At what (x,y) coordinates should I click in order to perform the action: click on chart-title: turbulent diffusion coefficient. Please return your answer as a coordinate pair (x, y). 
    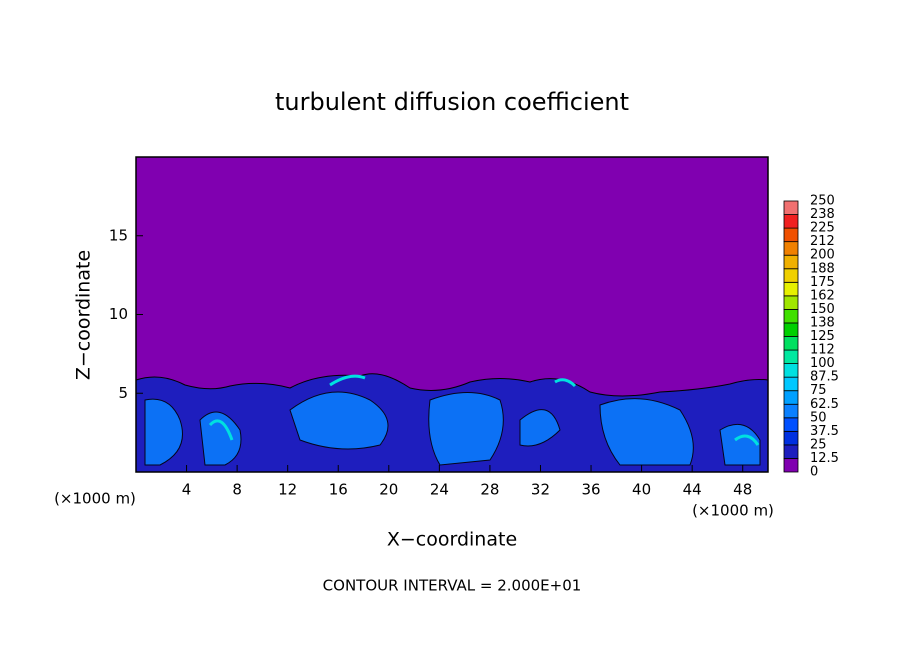
    Looking at the image, I should click on (452, 102).